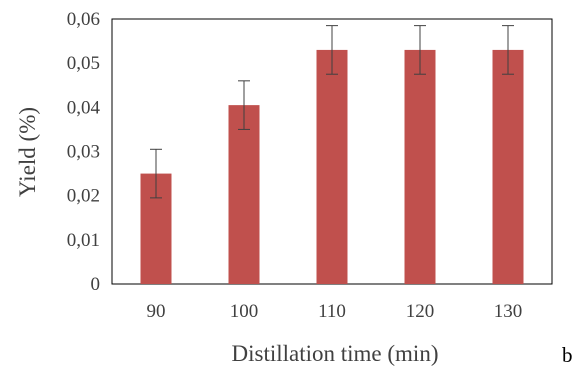 The image size is (580, 371). What do you see at coordinates (83, 19) in the screenshot?
I see `y-tick-label: 0,06` at bounding box center [83, 19].